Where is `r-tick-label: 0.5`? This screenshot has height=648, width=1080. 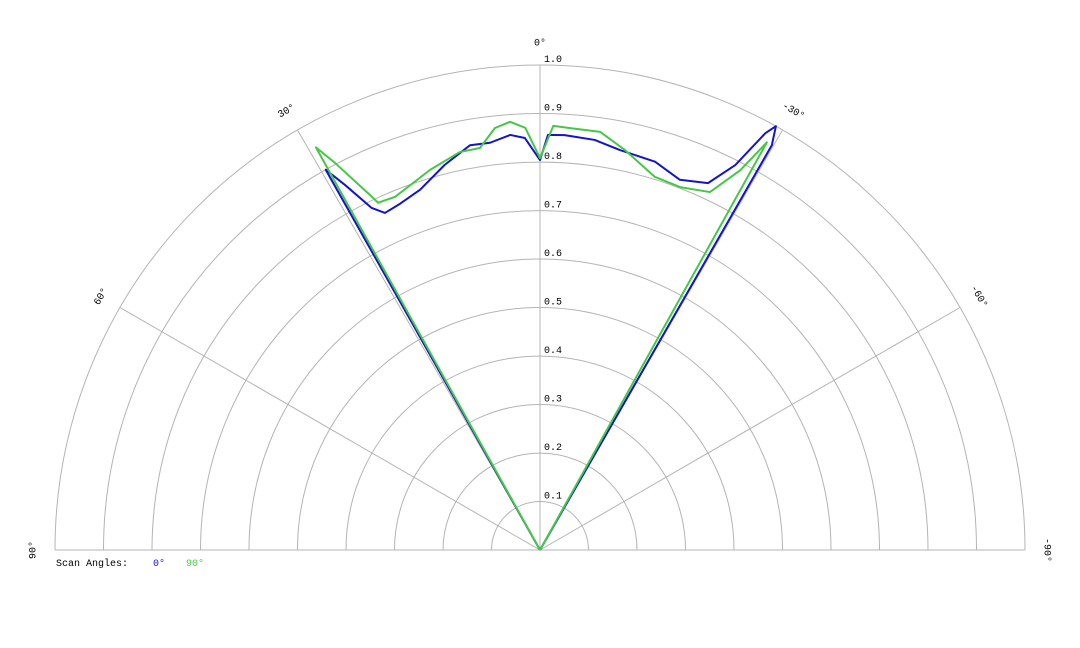
r-tick-label: 0.5 is located at coordinates (553, 303).